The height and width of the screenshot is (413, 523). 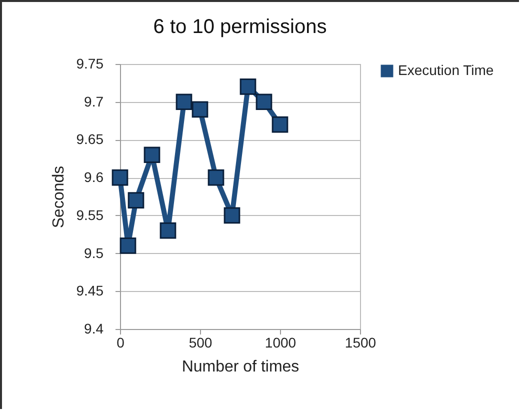 I want to click on x-axis-title: Number of times, so click(x=241, y=367).